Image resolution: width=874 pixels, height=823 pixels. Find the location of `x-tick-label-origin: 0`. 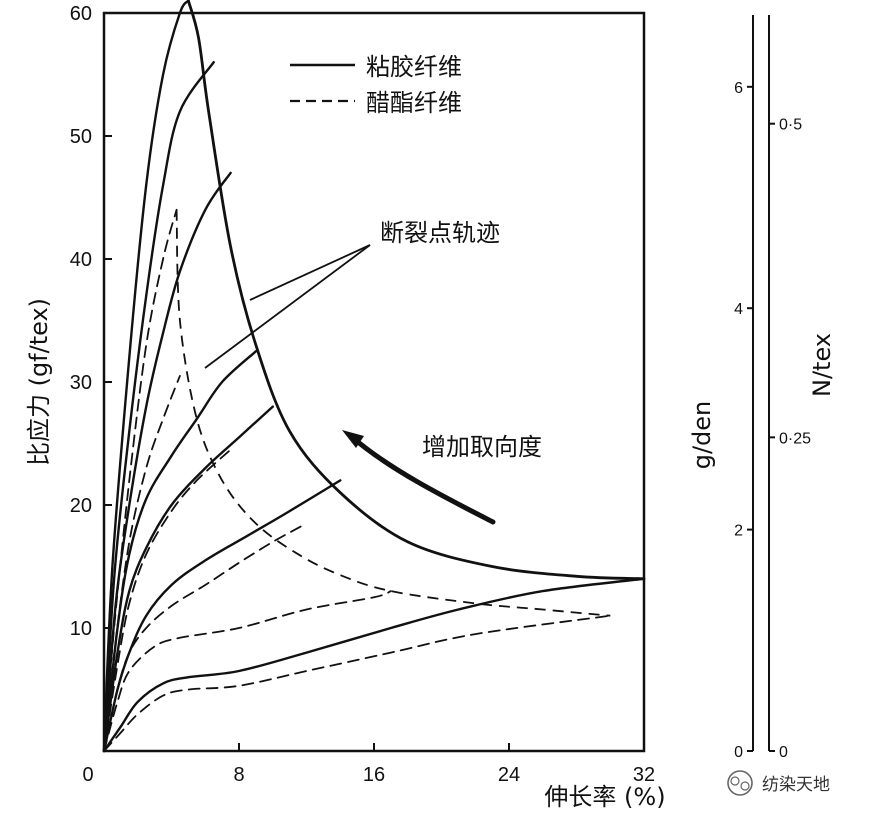

x-tick-label-origin: 0 is located at coordinates (87, 775).